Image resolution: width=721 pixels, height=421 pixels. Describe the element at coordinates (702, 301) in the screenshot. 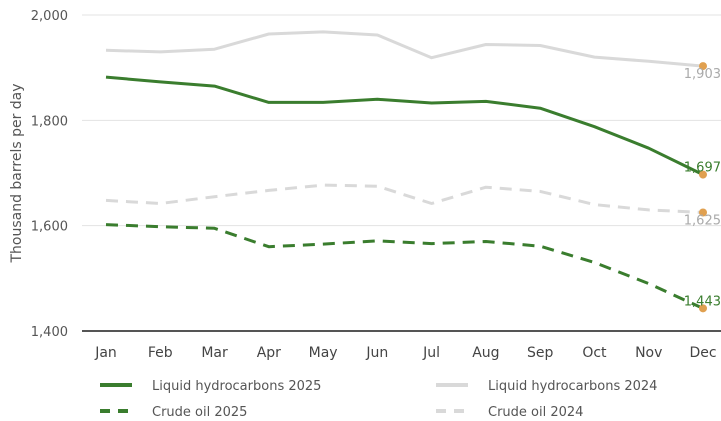

I see `end-value-label: 1,443` at that location.